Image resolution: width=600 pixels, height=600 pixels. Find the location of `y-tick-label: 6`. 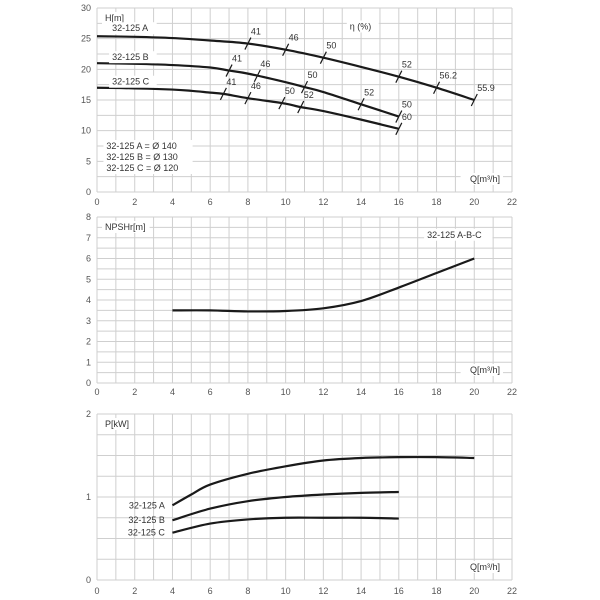

y-tick-label: 6 is located at coordinates (88, 259).